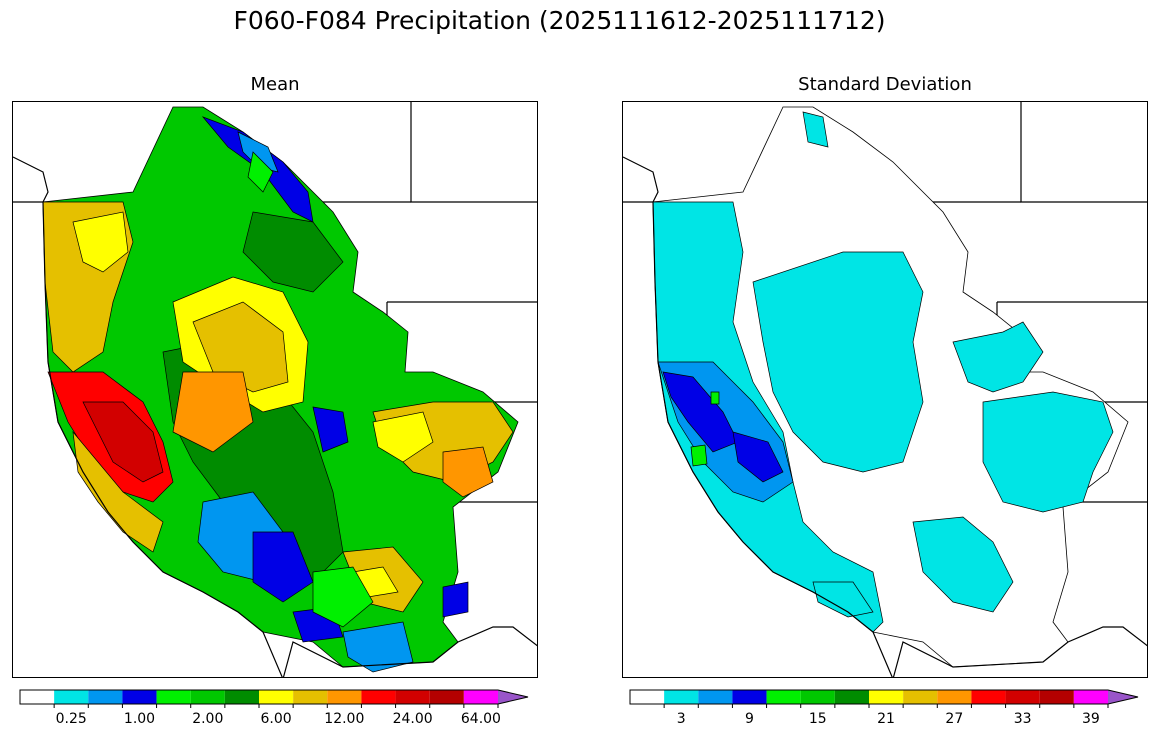 The height and width of the screenshot is (741, 1159). I want to click on colorbar-tick-label: 6.00, so click(276, 719).